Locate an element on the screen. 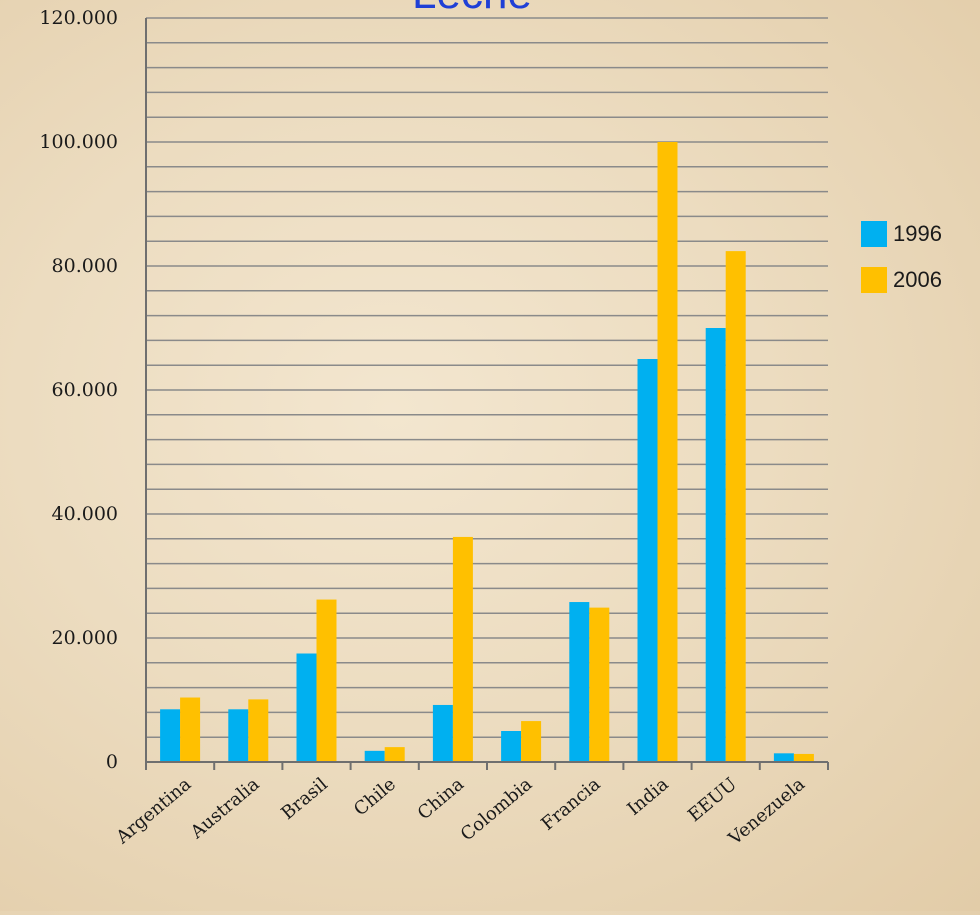  bar-2006-francia is located at coordinates (599, 684).